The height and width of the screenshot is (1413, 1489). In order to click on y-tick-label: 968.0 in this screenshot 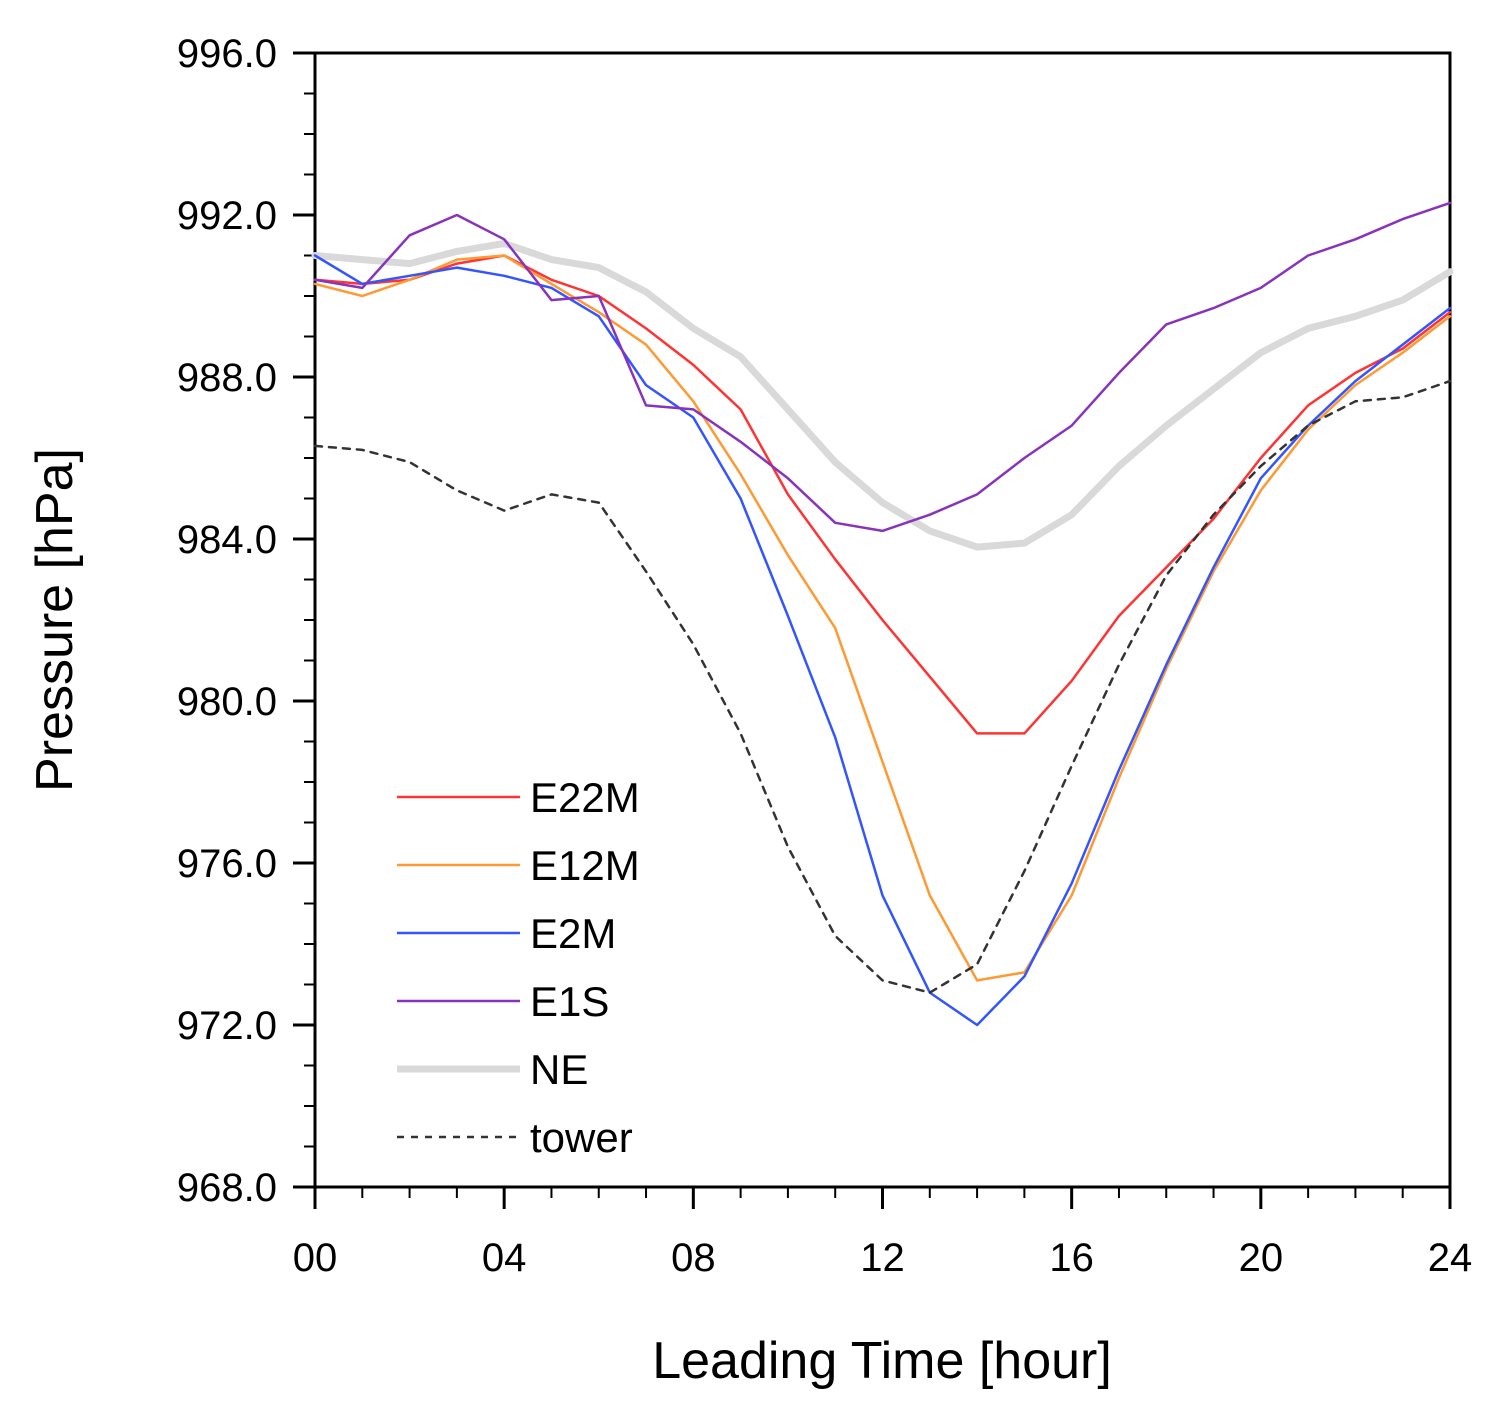, I will do `click(227, 1188)`.